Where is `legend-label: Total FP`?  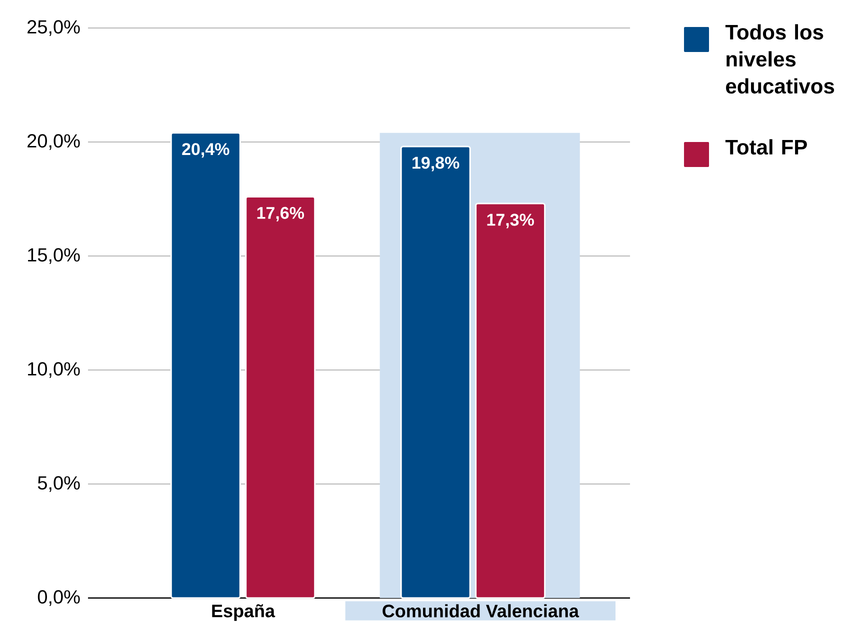
legend-label: Total FP is located at coordinates (766, 147).